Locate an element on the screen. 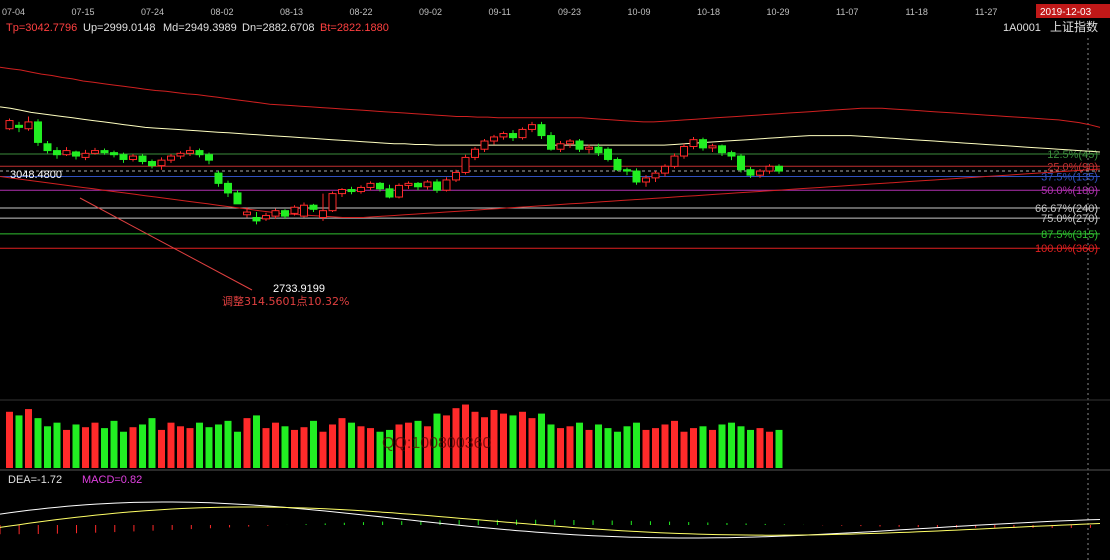  bollinger-lower is located at coordinates (550, 193).